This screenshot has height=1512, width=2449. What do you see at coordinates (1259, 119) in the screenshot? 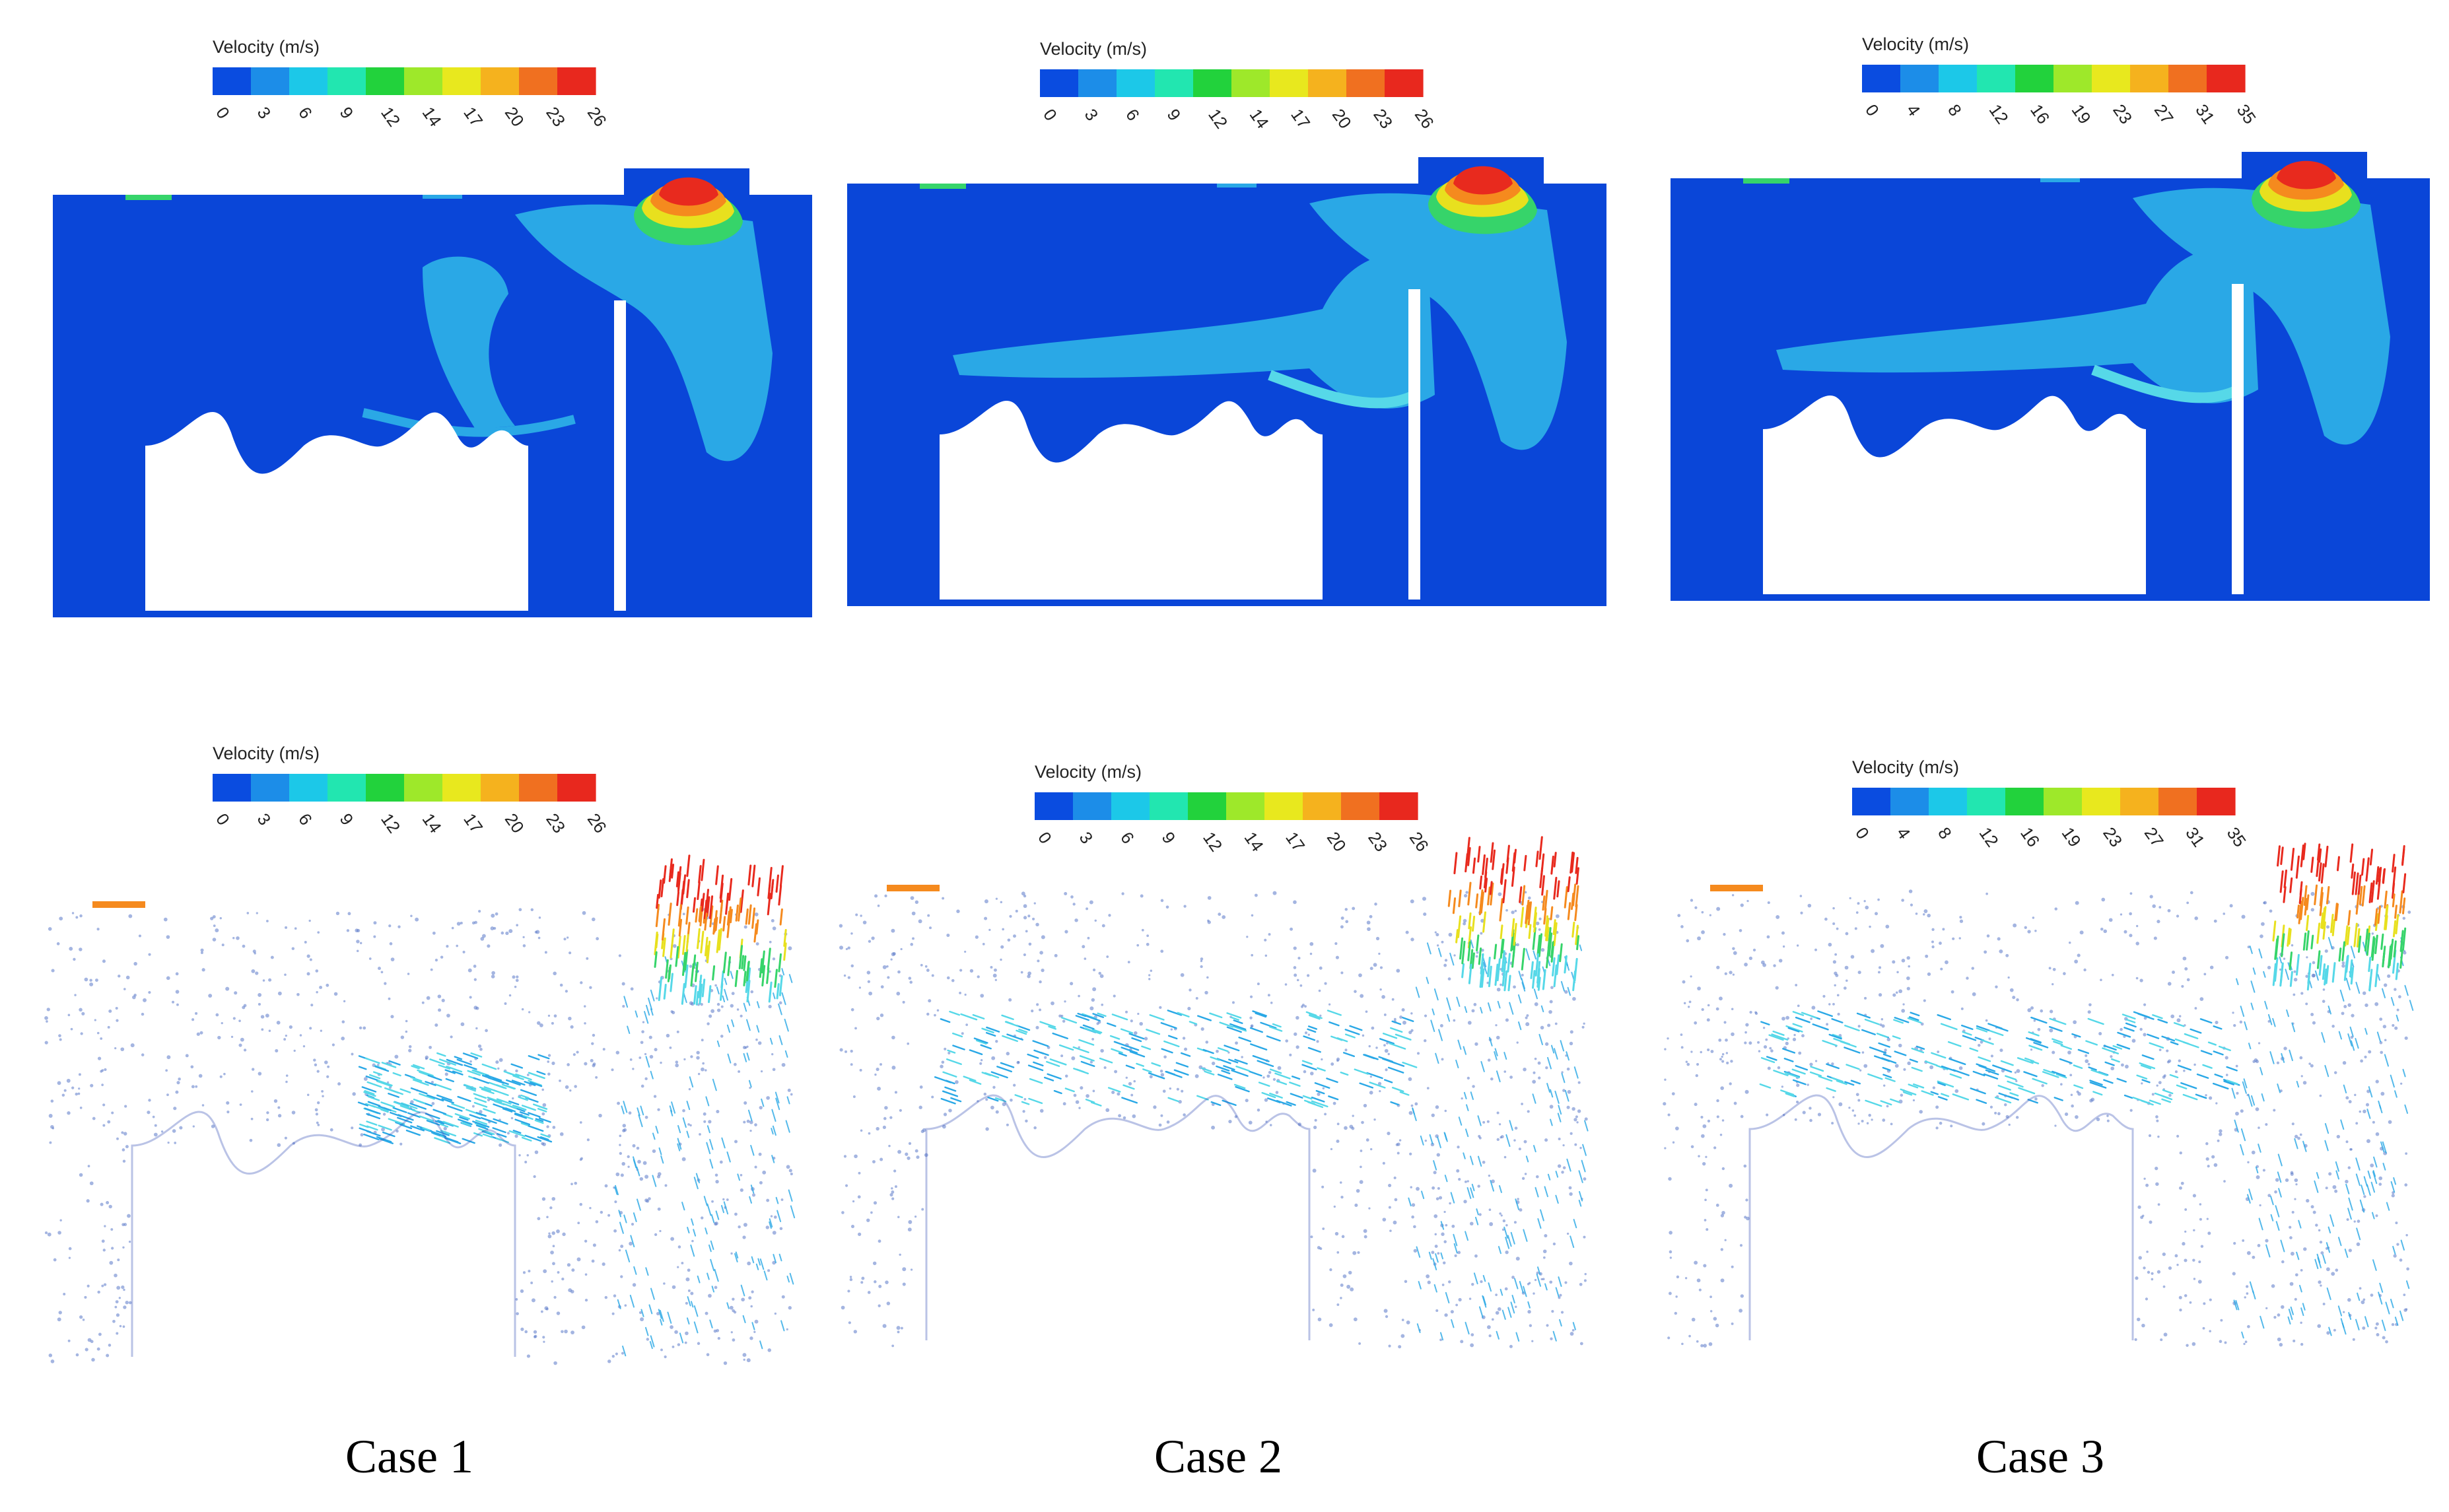
I see `colorbar-tick-label: 14` at bounding box center [1259, 119].